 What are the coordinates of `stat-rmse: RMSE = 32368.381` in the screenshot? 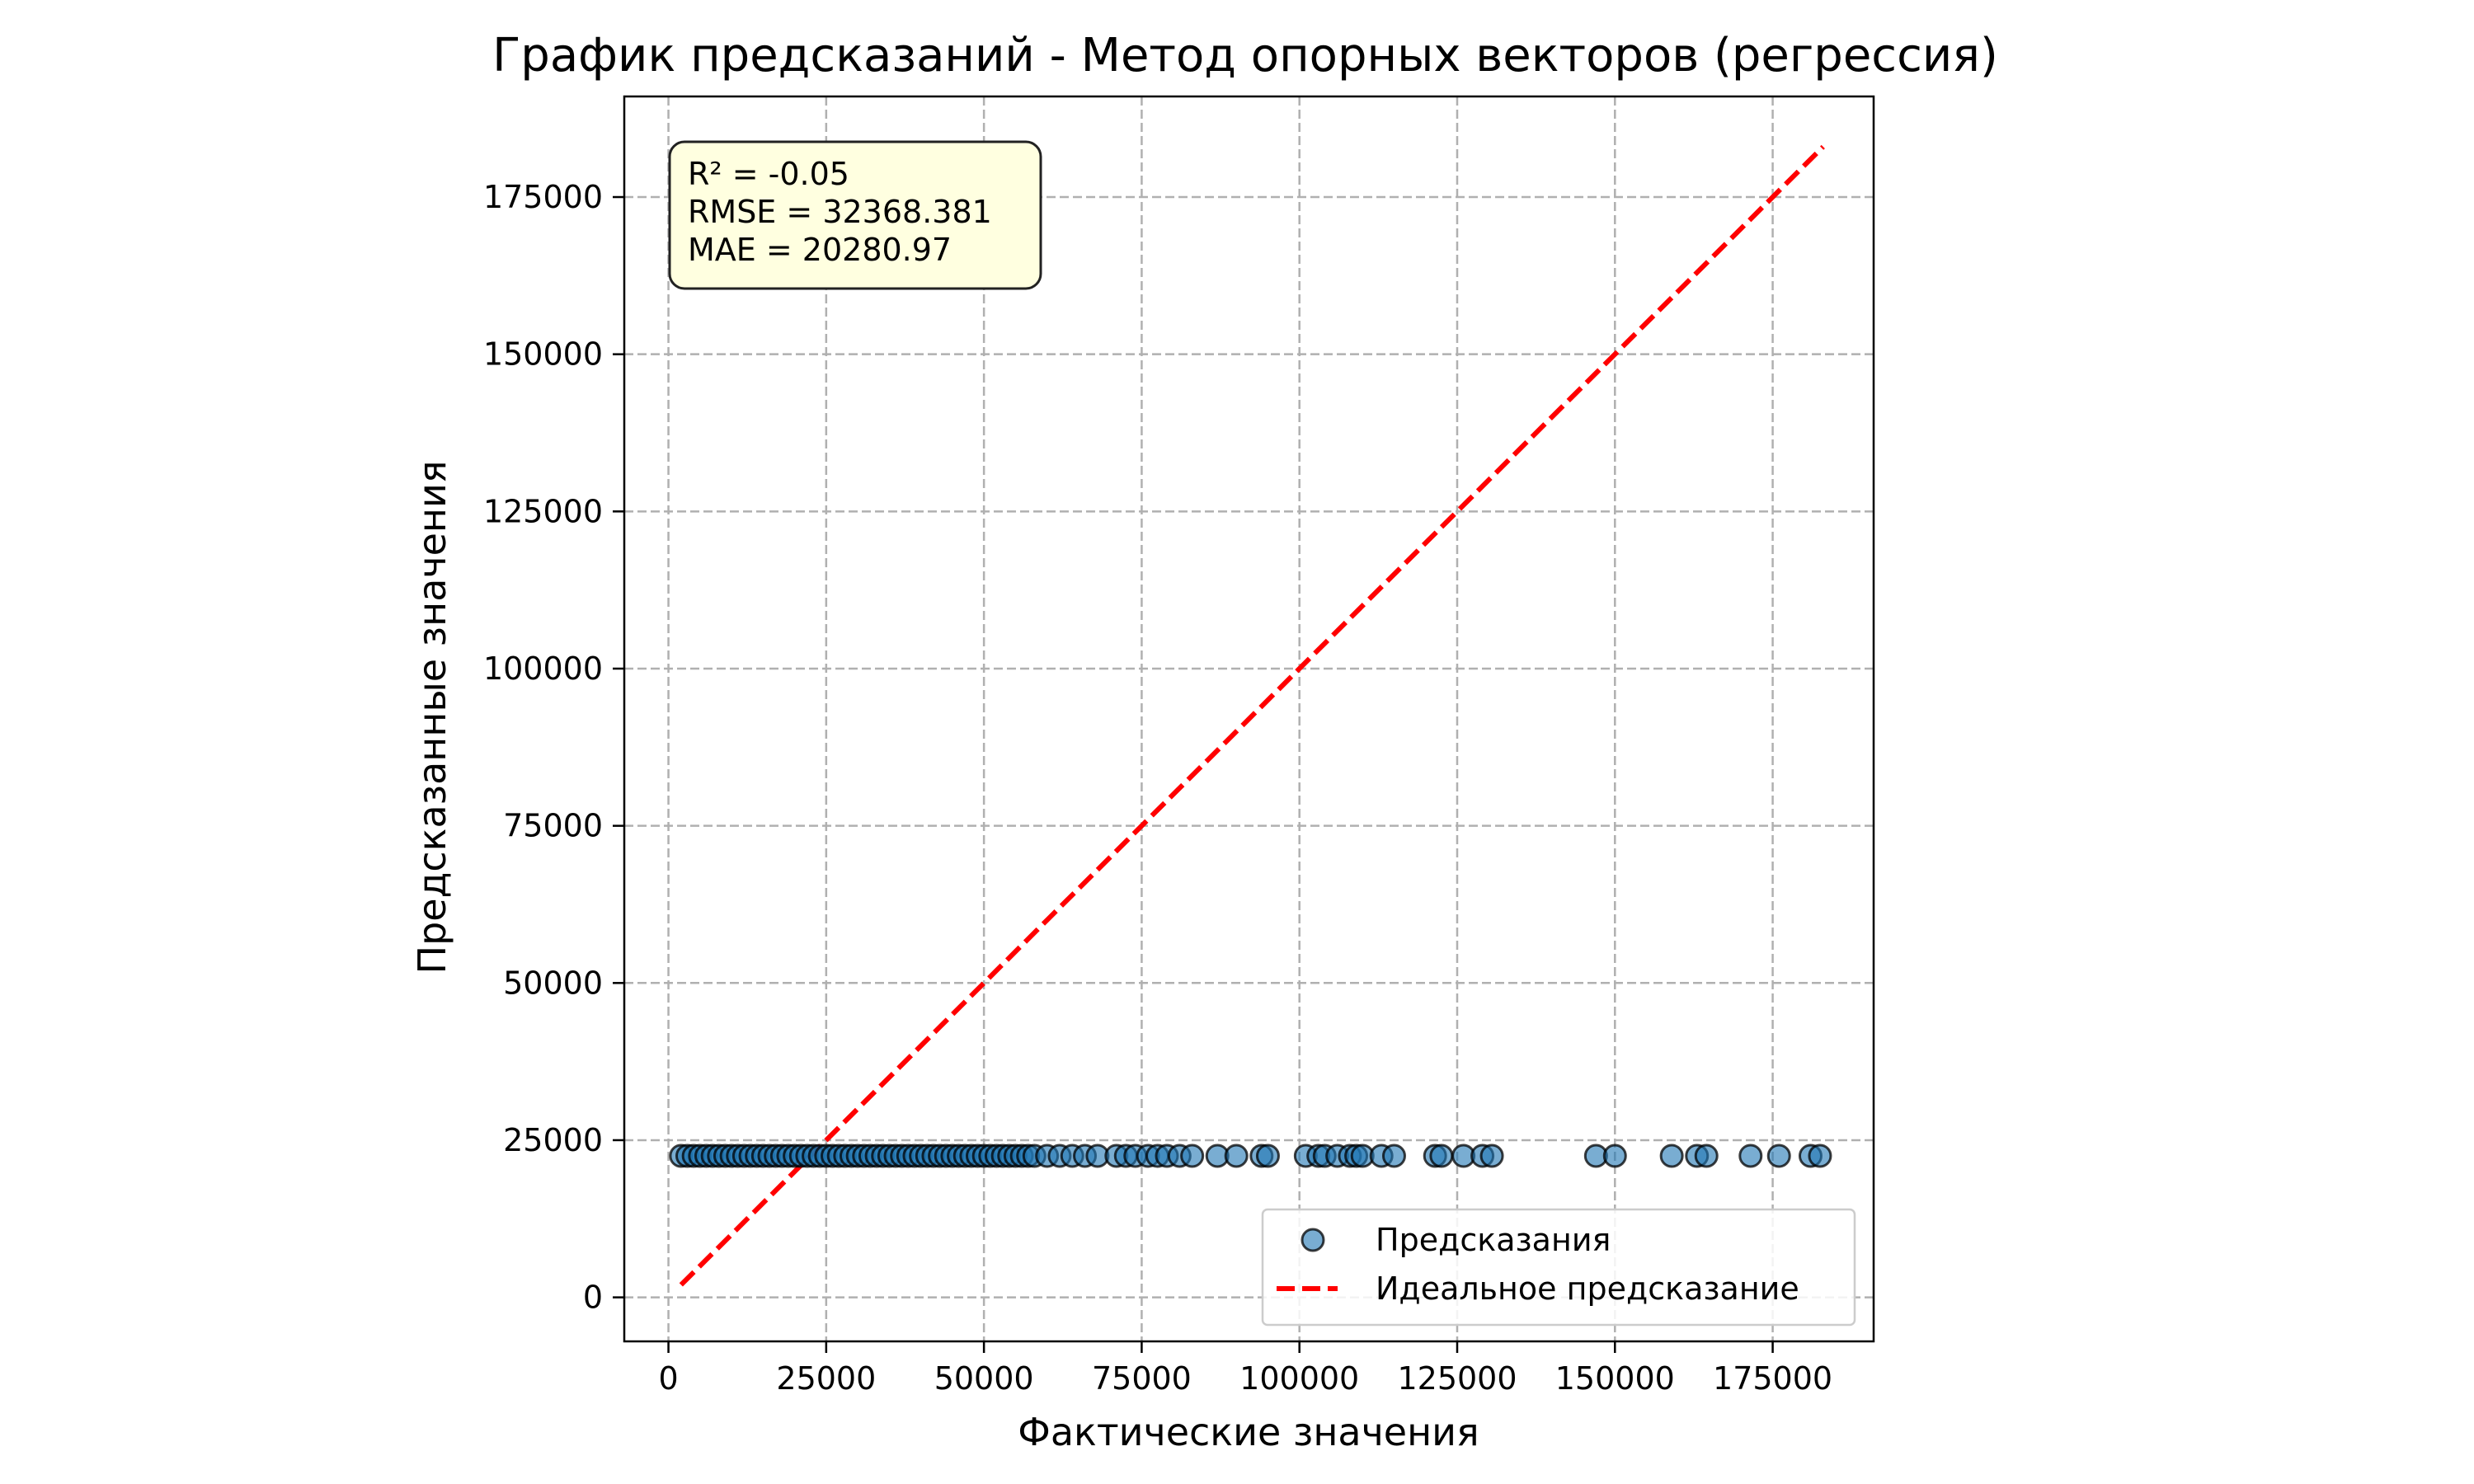 It's located at (840, 212).